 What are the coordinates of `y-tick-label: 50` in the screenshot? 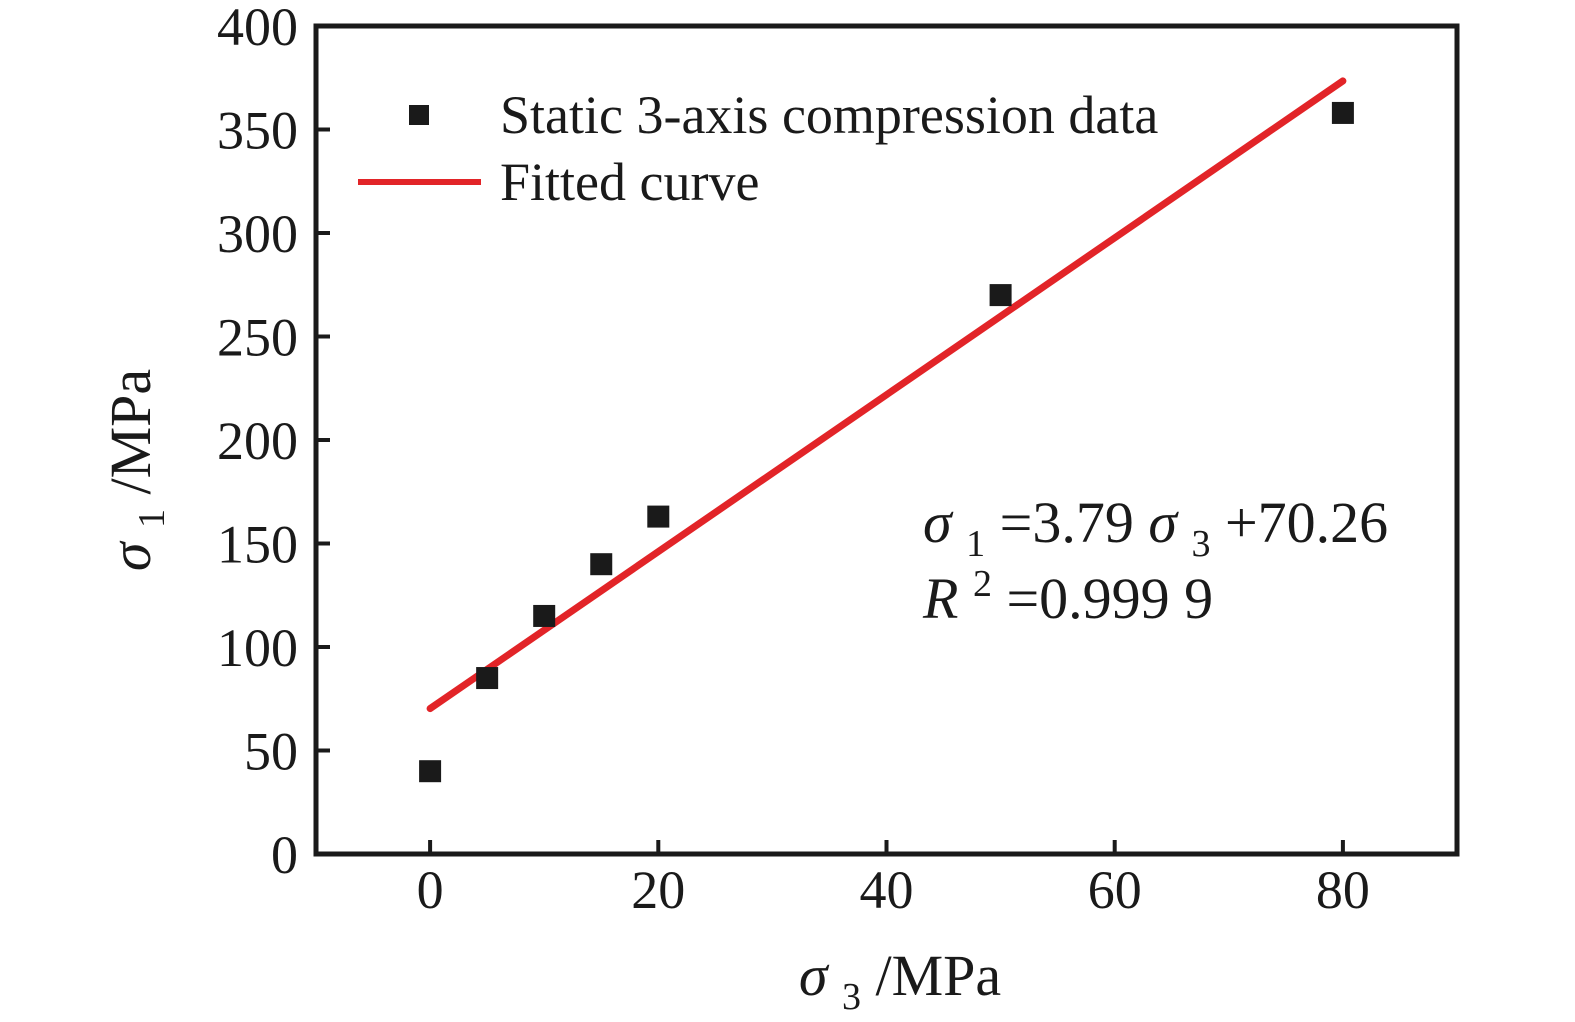 It's located at (271, 752).